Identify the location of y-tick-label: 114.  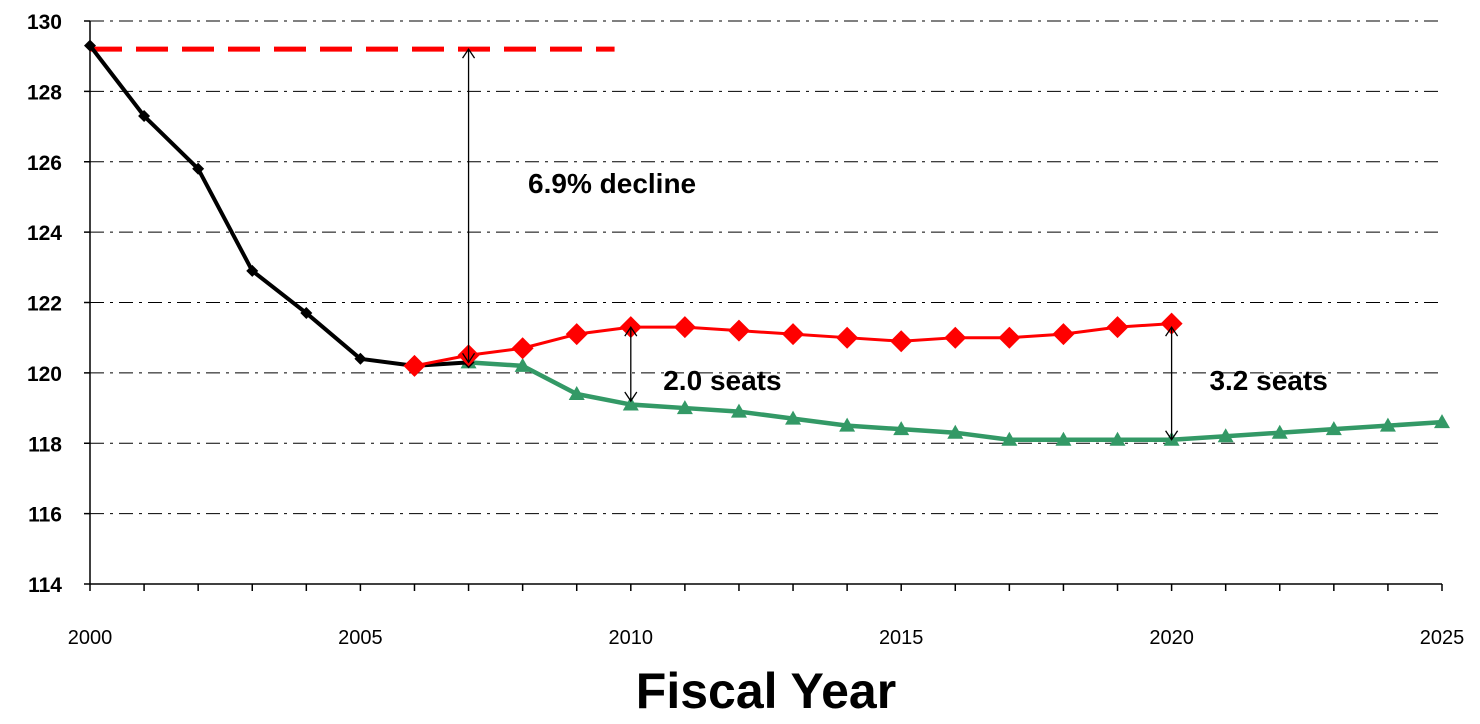
(45, 585).